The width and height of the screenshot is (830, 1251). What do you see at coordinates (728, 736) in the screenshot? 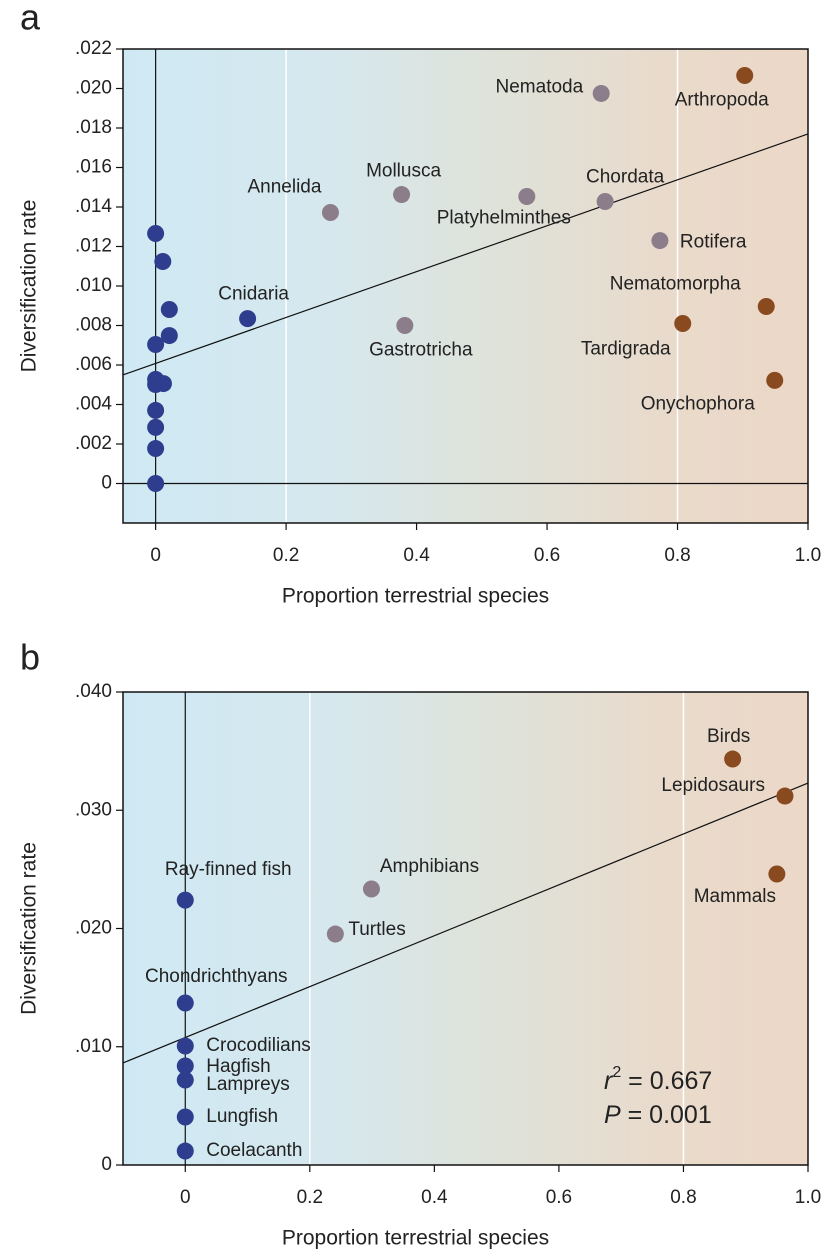
I see `point-label: Birds` at bounding box center [728, 736].